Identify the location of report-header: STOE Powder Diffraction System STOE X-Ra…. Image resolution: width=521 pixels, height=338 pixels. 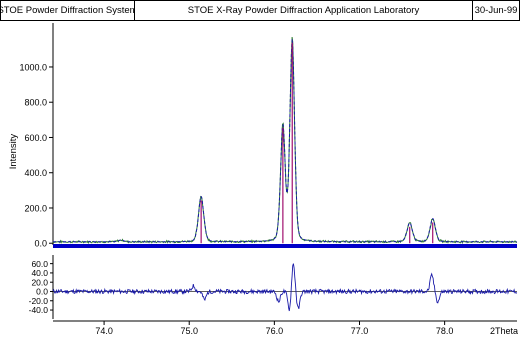
(260, 10).